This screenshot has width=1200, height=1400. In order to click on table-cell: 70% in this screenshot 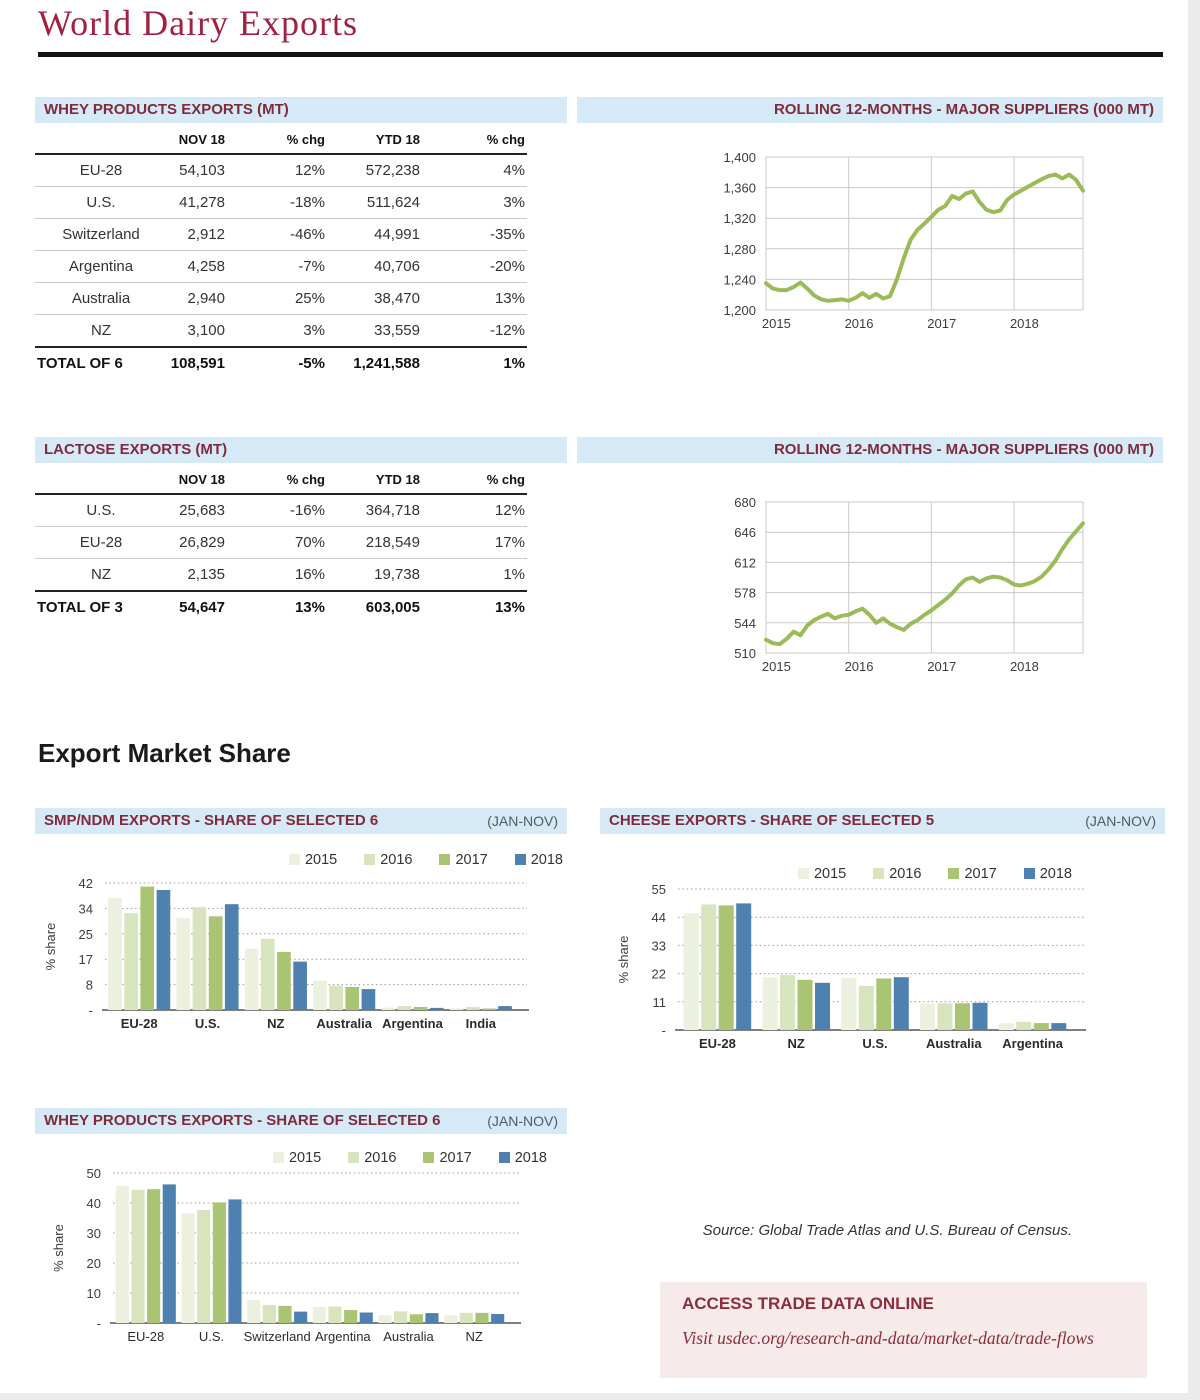, I will do `click(277, 542)`.